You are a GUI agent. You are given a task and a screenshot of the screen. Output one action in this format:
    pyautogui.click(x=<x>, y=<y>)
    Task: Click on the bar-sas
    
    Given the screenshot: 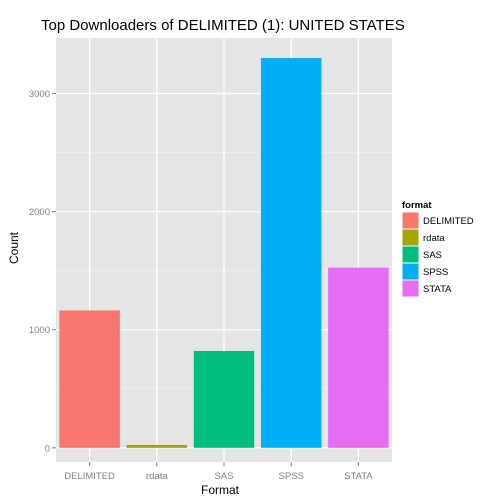 What is the action you would take?
    pyautogui.click(x=224, y=399)
    